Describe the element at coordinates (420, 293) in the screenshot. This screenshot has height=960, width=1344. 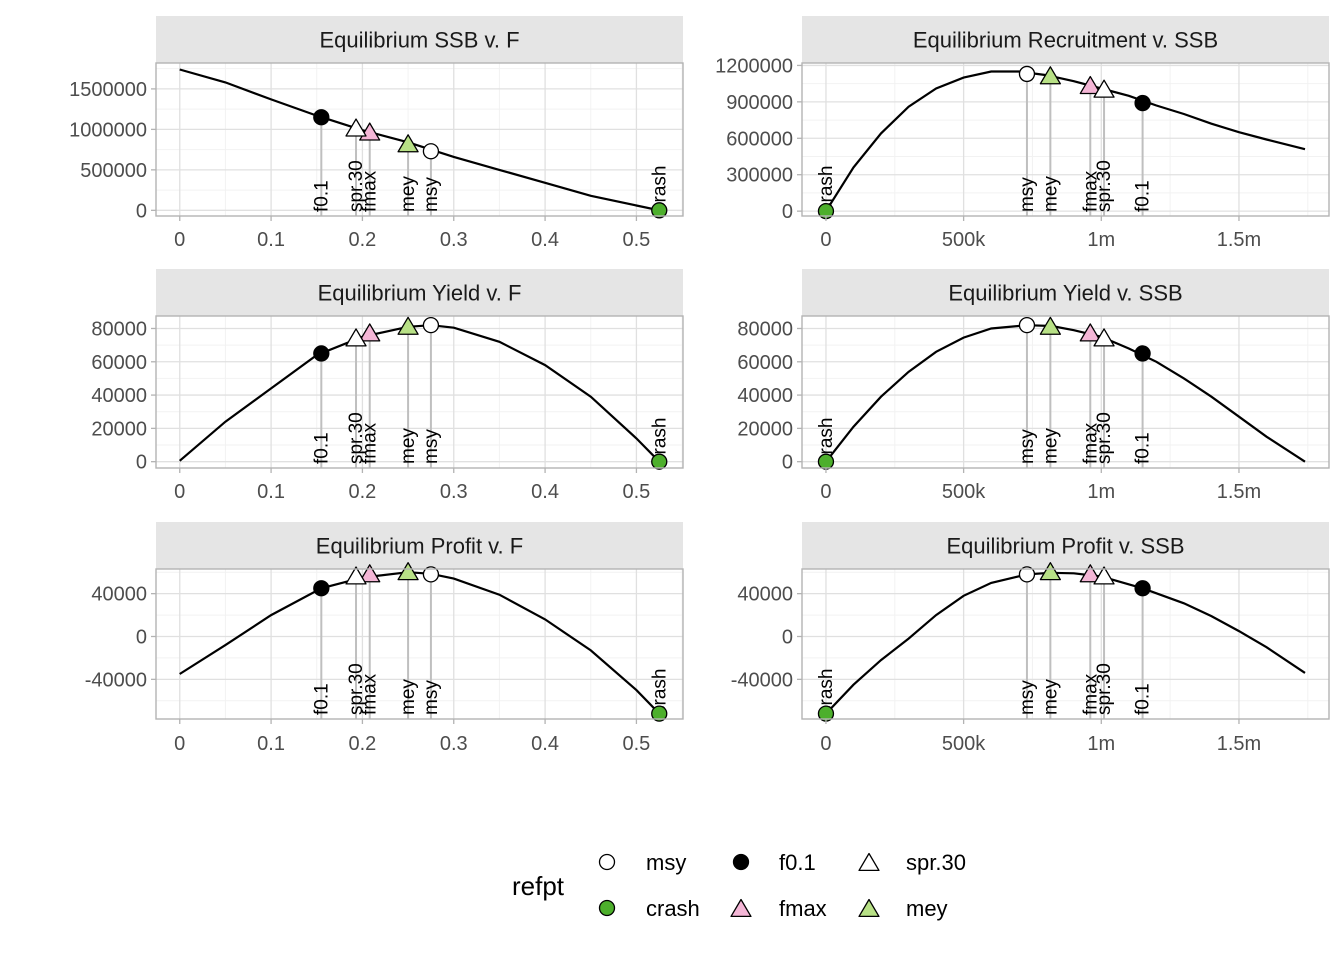
I see `panel-title: Equilibrium Yield v. F` at that location.